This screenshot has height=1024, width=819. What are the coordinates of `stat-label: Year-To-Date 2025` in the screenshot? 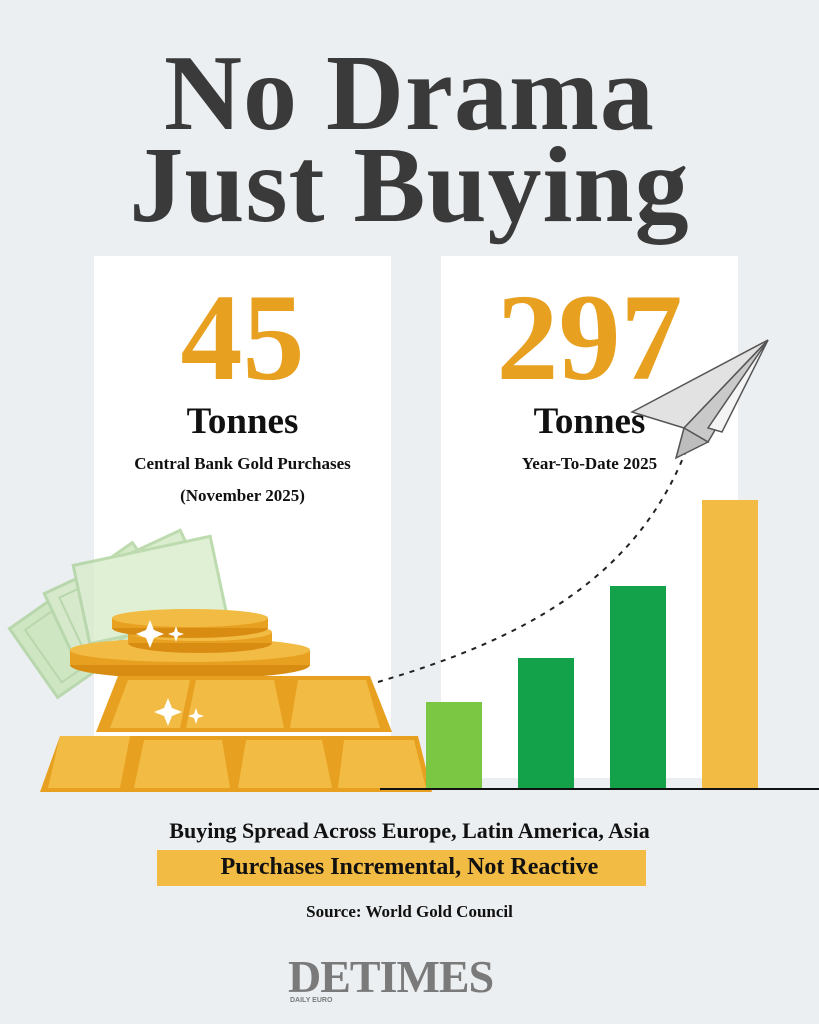 It's located at (589, 463).